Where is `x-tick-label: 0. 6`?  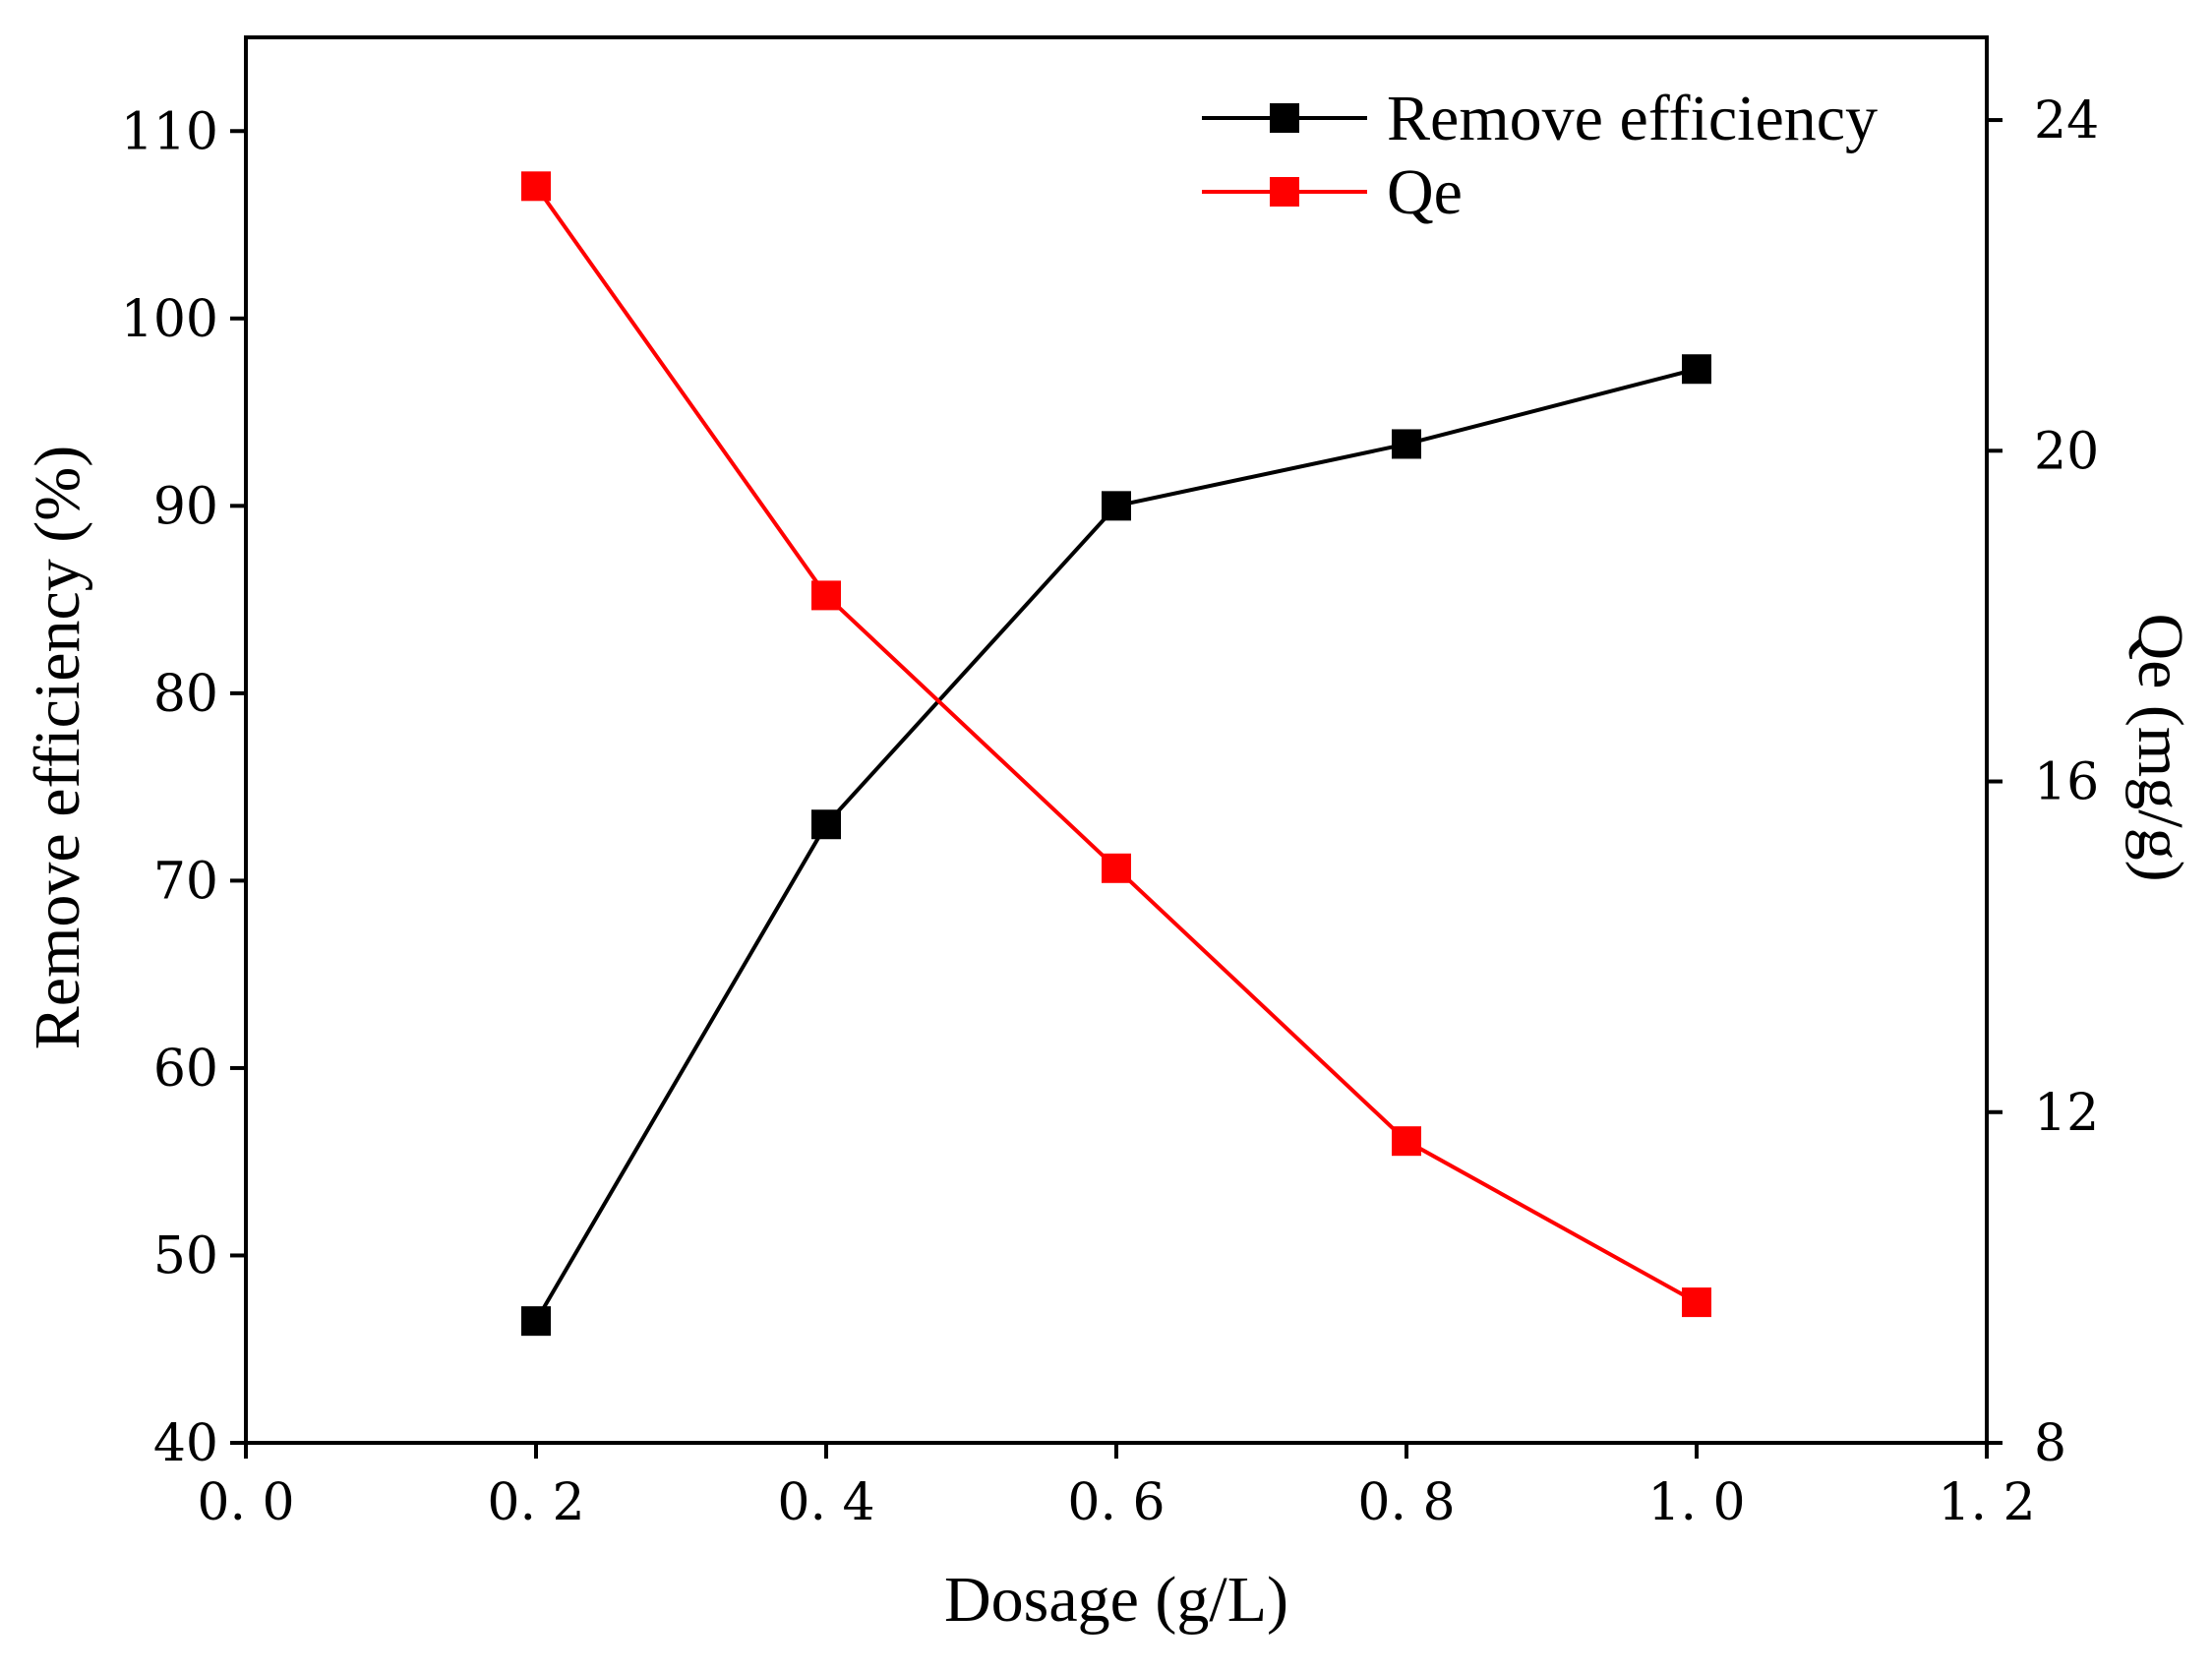 x-tick-label: 0. 6 is located at coordinates (1116, 1502).